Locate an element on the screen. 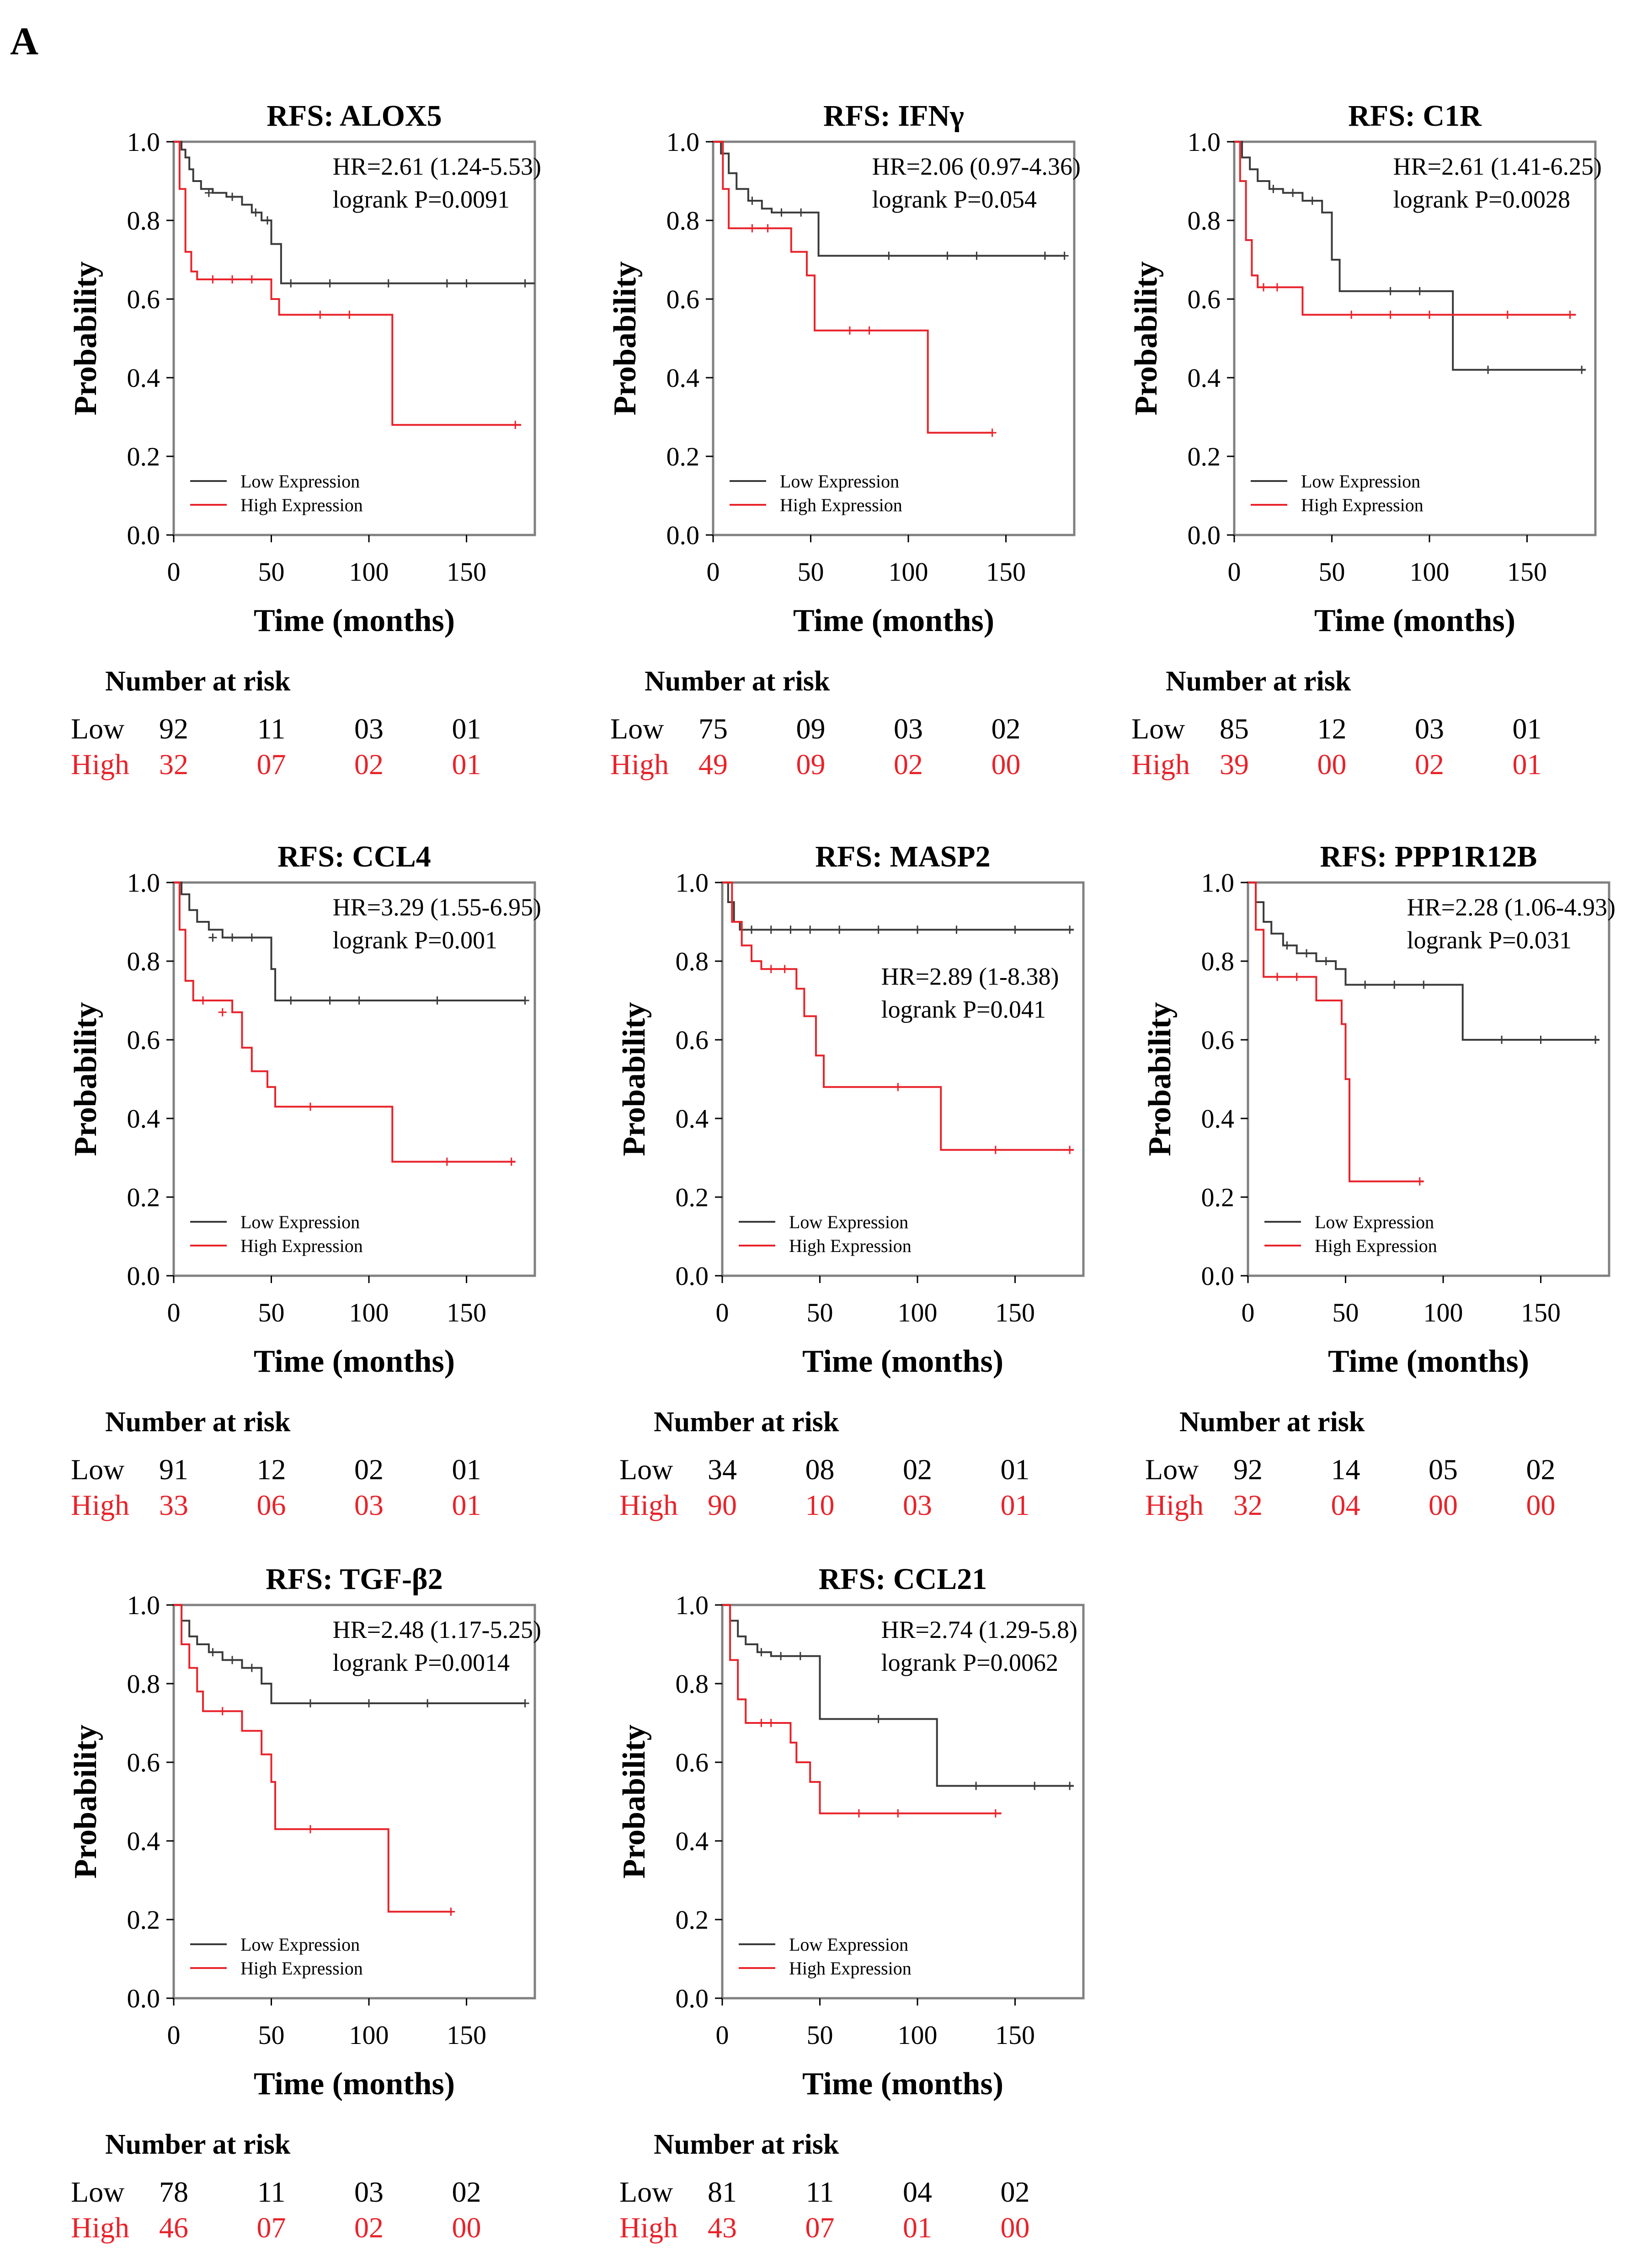 This screenshot has width=1642, height=2268. risk-low-count: 11 is located at coordinates (271, 2192).